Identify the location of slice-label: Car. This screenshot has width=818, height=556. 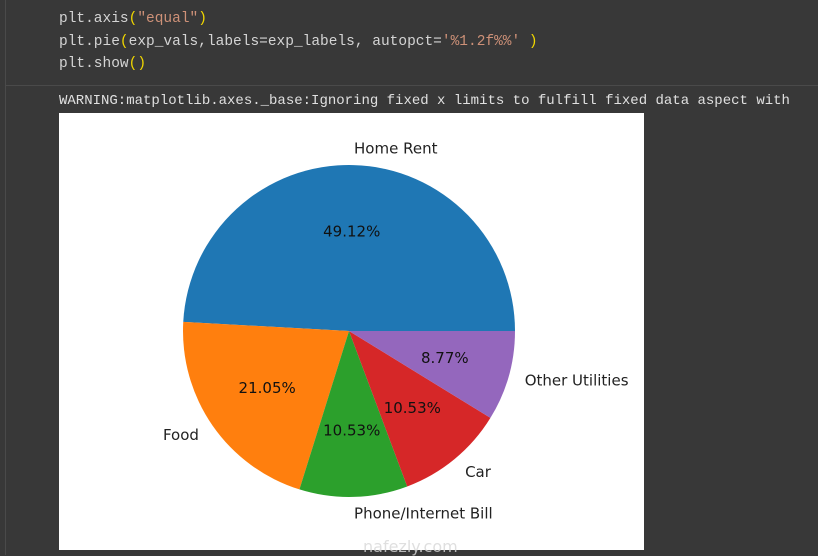
(478, 472).